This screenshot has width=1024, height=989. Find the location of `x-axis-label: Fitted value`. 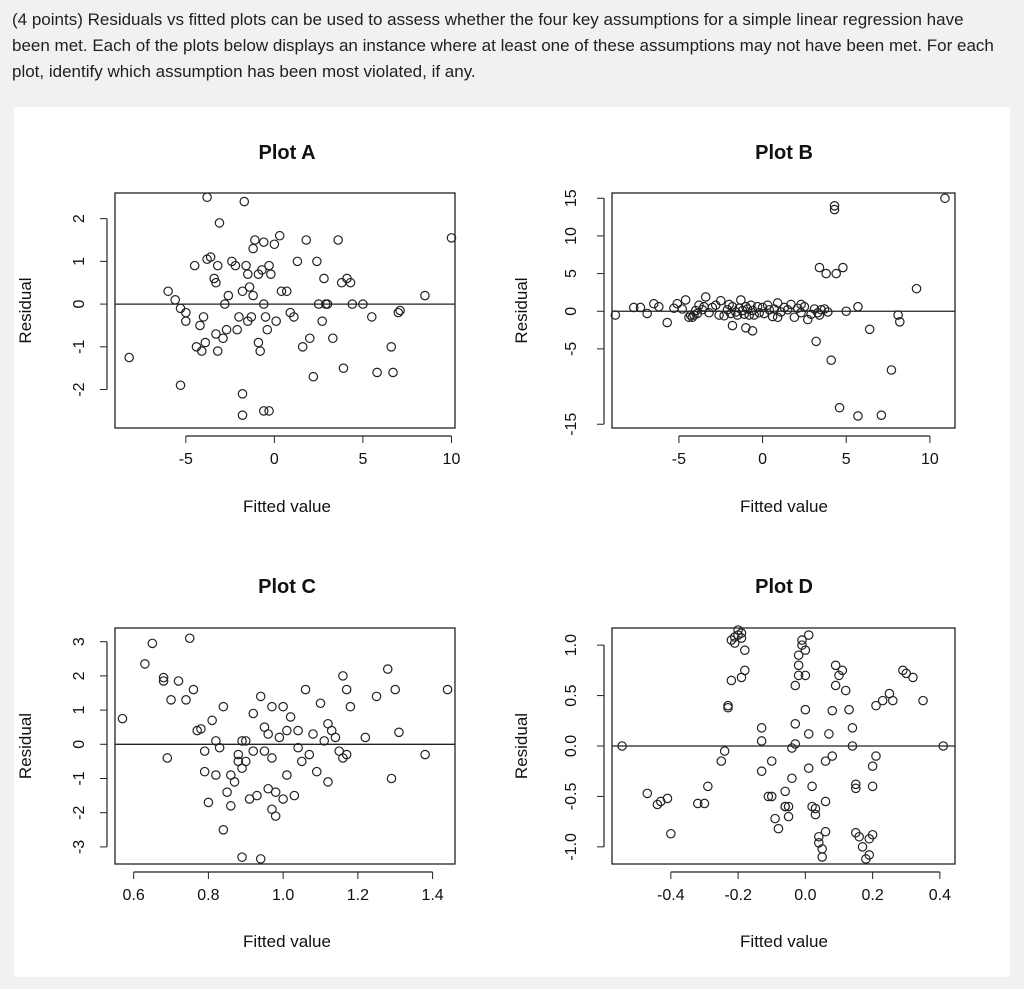

x-axis-label: Fitted value is located at coordinates (784, 506).